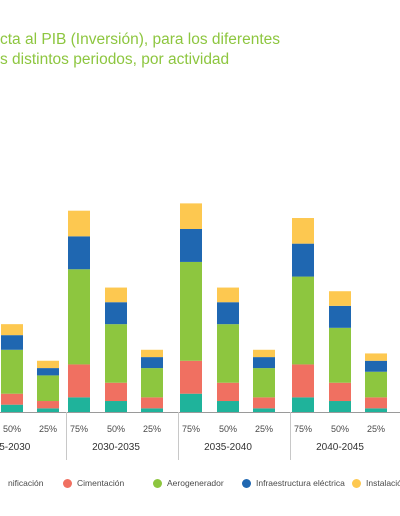 The height and width of the screenshot is (516, 400). I want to click on legend-label: Aerogenerador, so click(195, 483).